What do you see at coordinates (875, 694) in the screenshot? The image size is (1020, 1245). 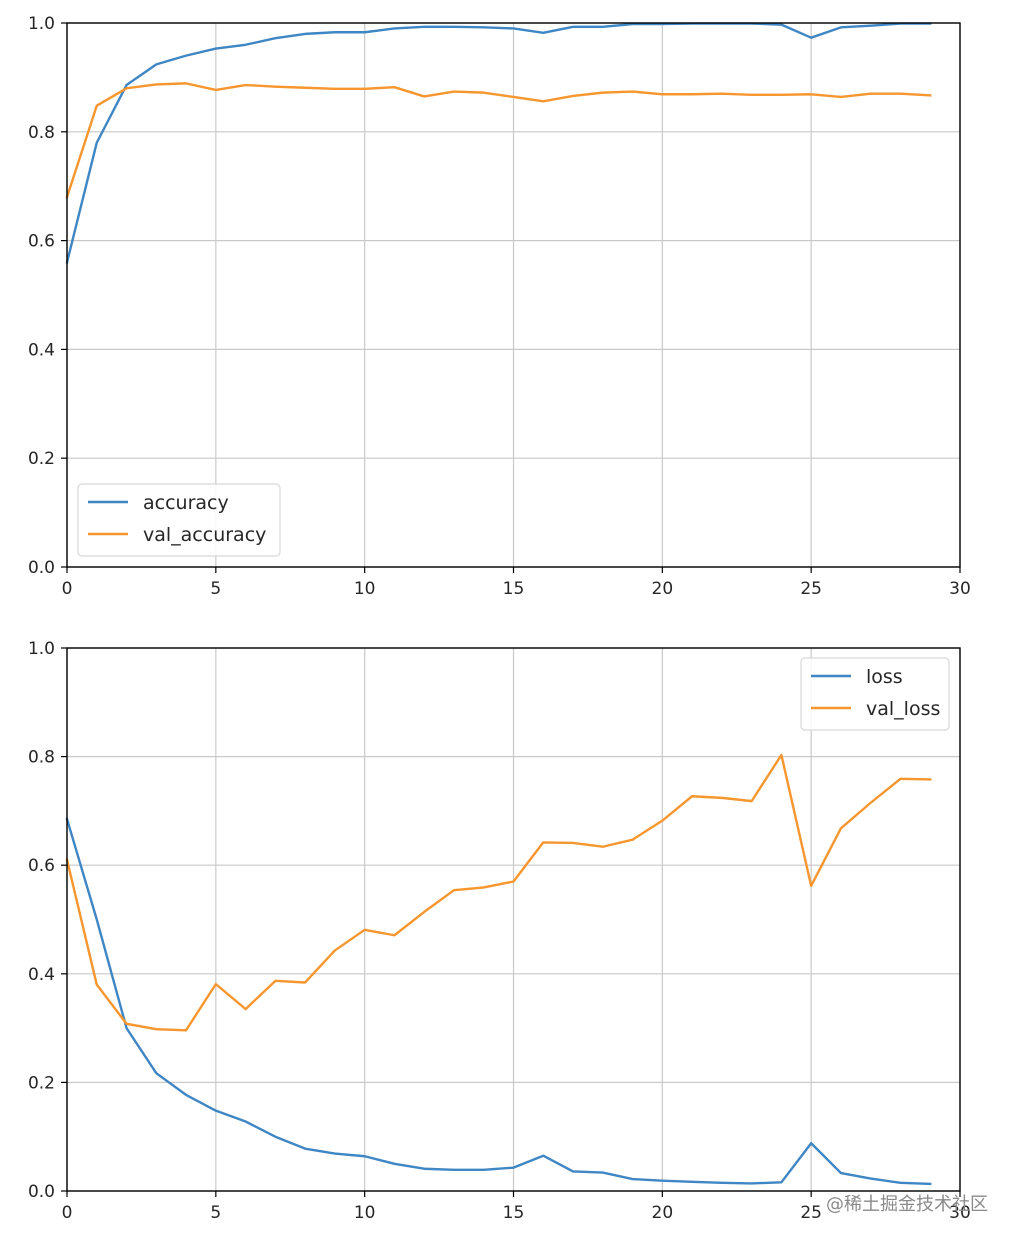 I see `legend: loss val_loss` at bounding box center [875, 694].